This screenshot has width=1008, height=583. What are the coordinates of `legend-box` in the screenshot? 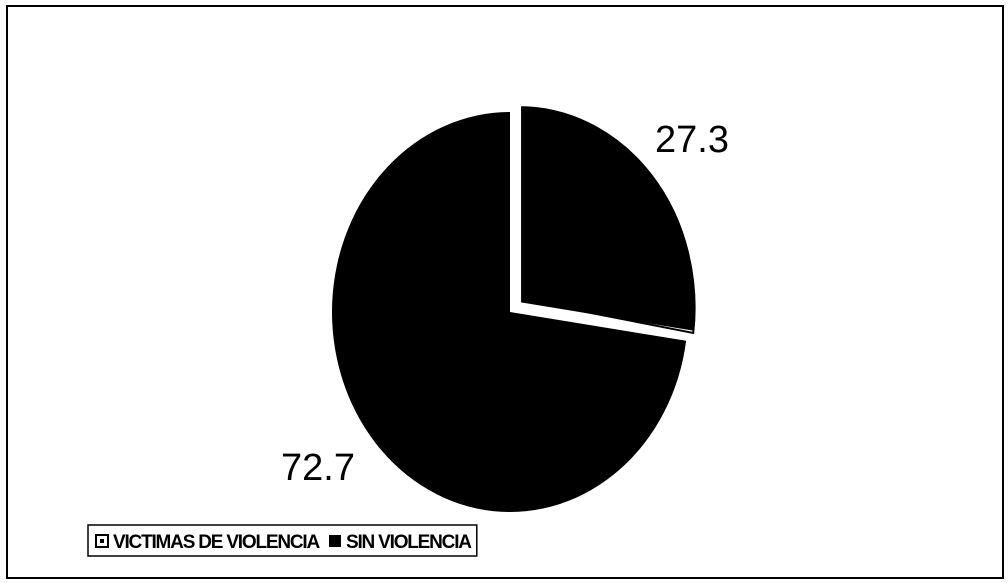 It's located at (282, 540).